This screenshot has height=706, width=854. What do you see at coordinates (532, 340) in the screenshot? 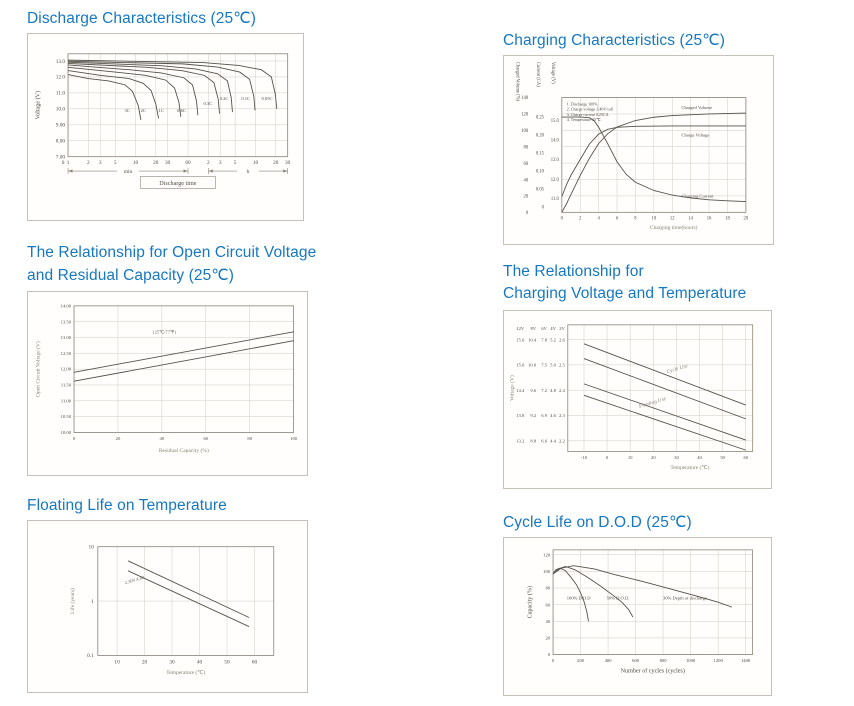
I see `svg-text: 10.4` at bounding box center [532, 340].